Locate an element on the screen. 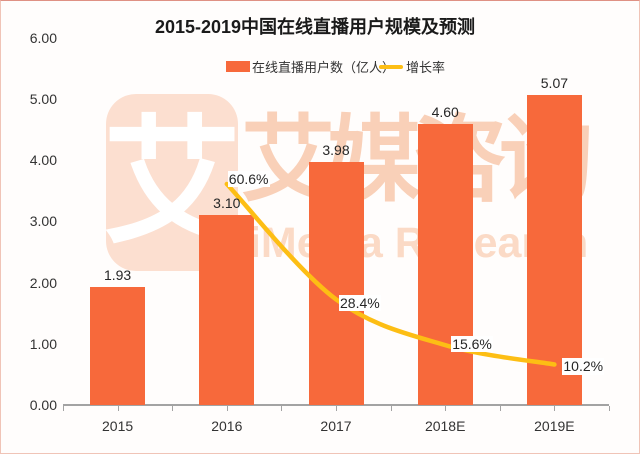  growth-point-label: 15.6% is located at coordinates (472, 344).